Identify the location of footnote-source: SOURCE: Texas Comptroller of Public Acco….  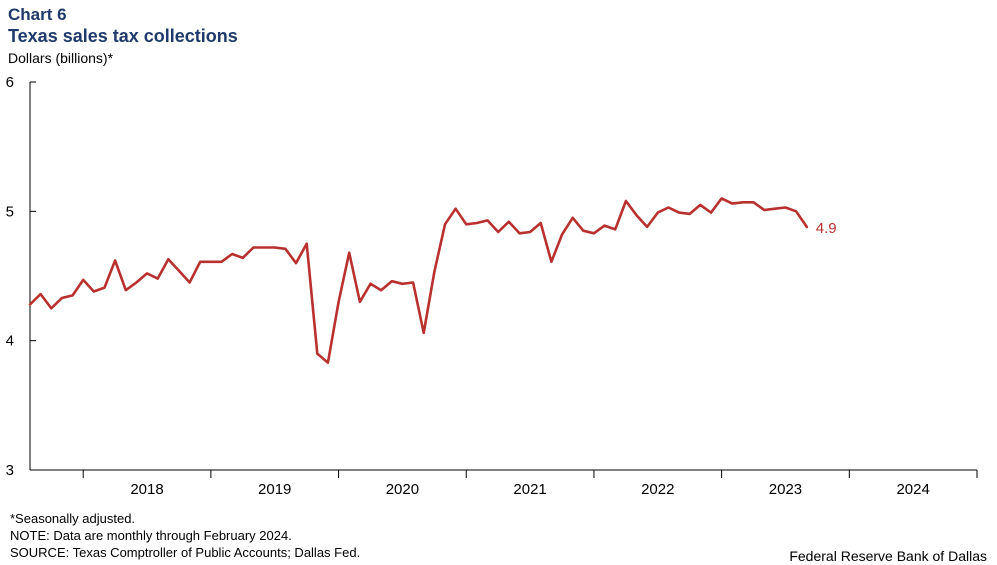
(185, 552).